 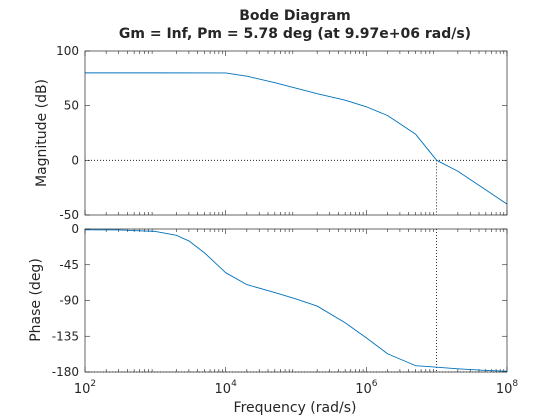 I want to click on magnitude-axis-label: Magnitude (dB), so click(x=42, y=133).